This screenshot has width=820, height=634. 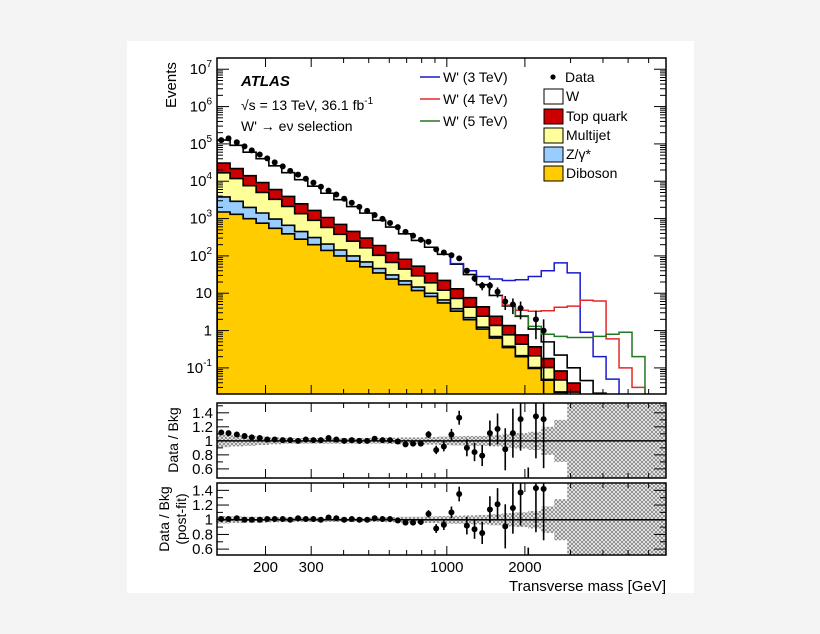 What do you see at coordinates (587, 586) in the screenshot?
I see `x-axis-label: Transverse mass [GeV]` at bounding box center [587, 586].